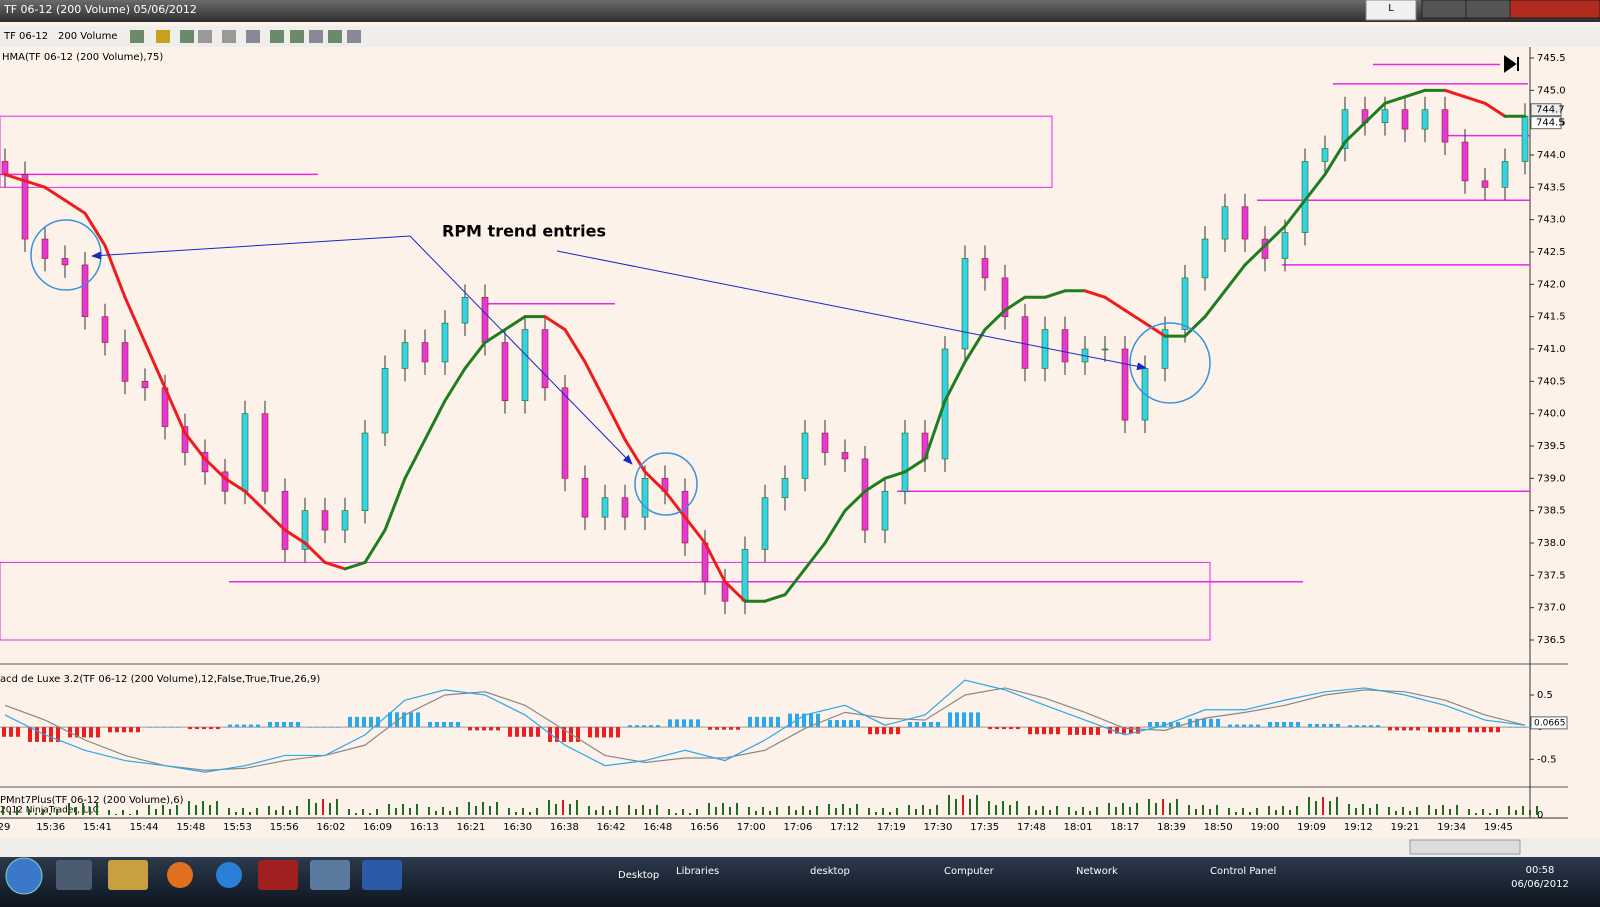 The image size is (1600, 907). Describe the element at coordinates (5, 827) in the screenshot. I see `x-tick-label: 29` at that location.